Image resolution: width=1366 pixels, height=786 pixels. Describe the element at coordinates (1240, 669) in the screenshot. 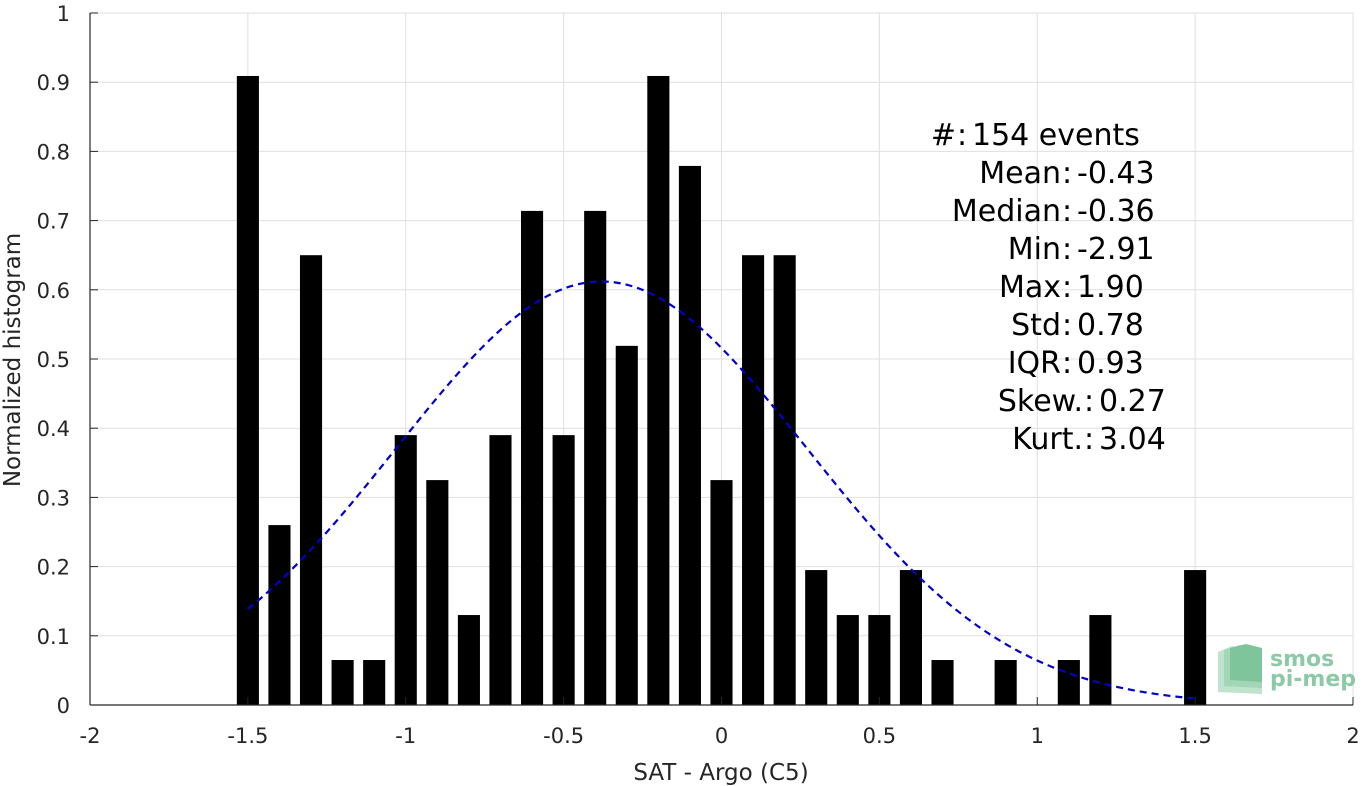

I see `logo-mark-icon` at that location.